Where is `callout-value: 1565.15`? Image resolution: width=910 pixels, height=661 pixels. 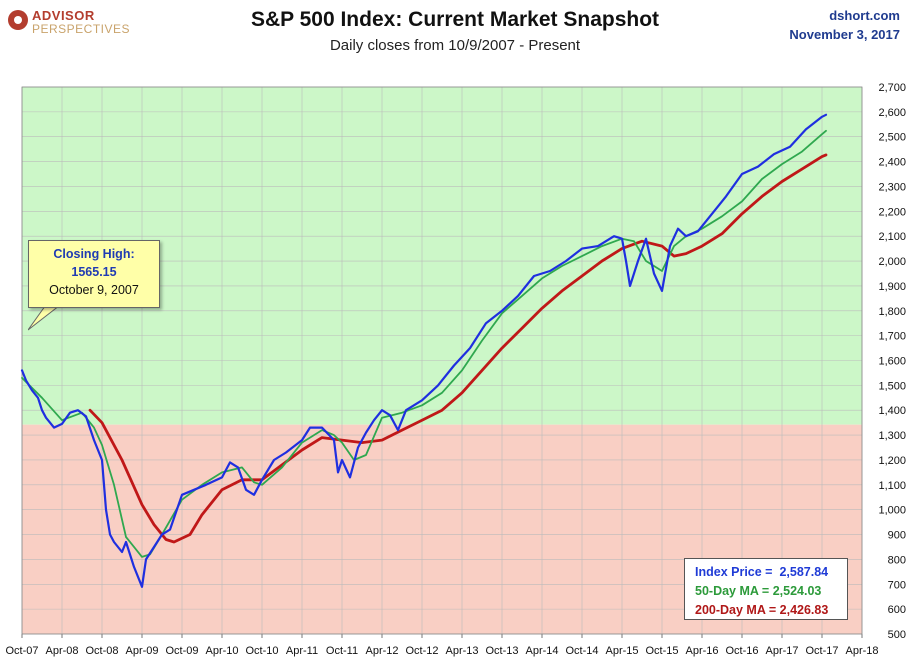
callout-value: 1565.15 is located at coordinates (94, 272).